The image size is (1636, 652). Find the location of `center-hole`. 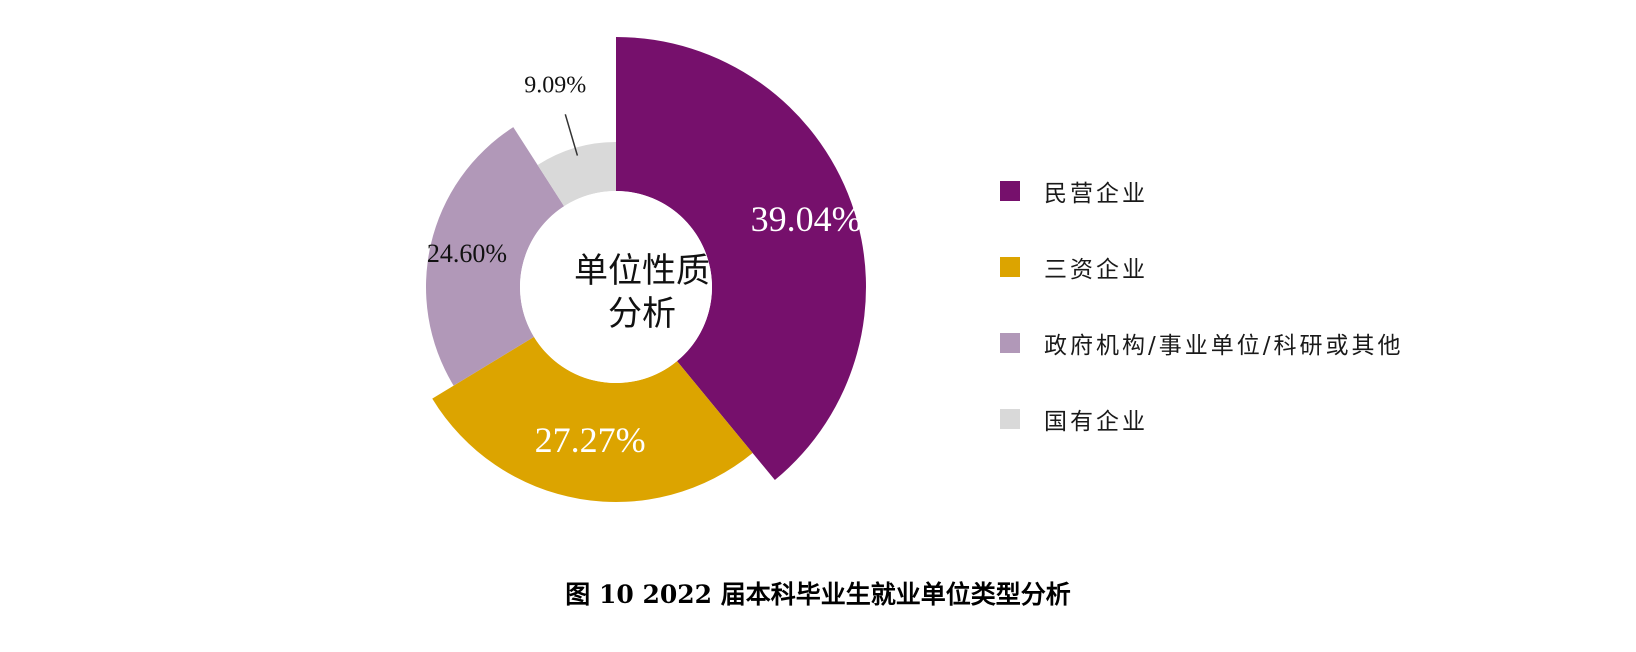

center-hole is located at coordinates (616, 287).